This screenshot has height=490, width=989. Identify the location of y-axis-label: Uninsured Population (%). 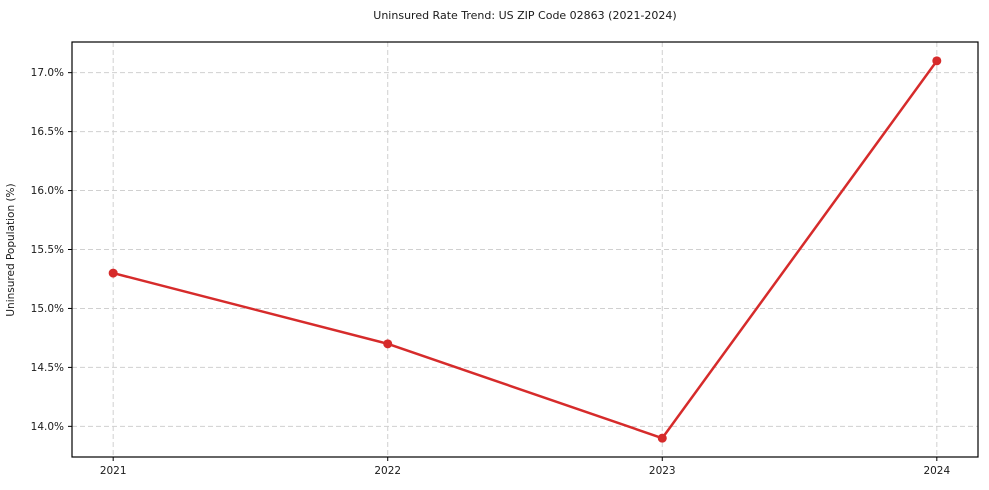
(11, 249).